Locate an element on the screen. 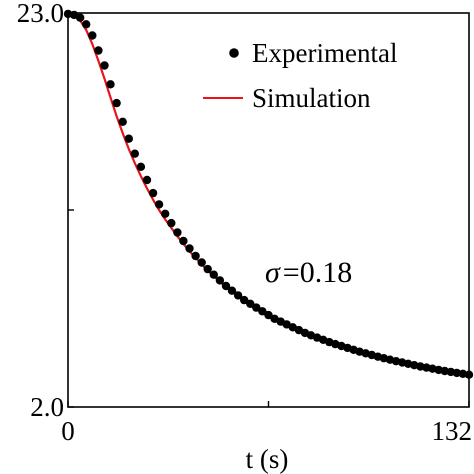 The height and width of the screenshot is (474, 474). x-tick-label: 132 is located at coordinates (452, 431).